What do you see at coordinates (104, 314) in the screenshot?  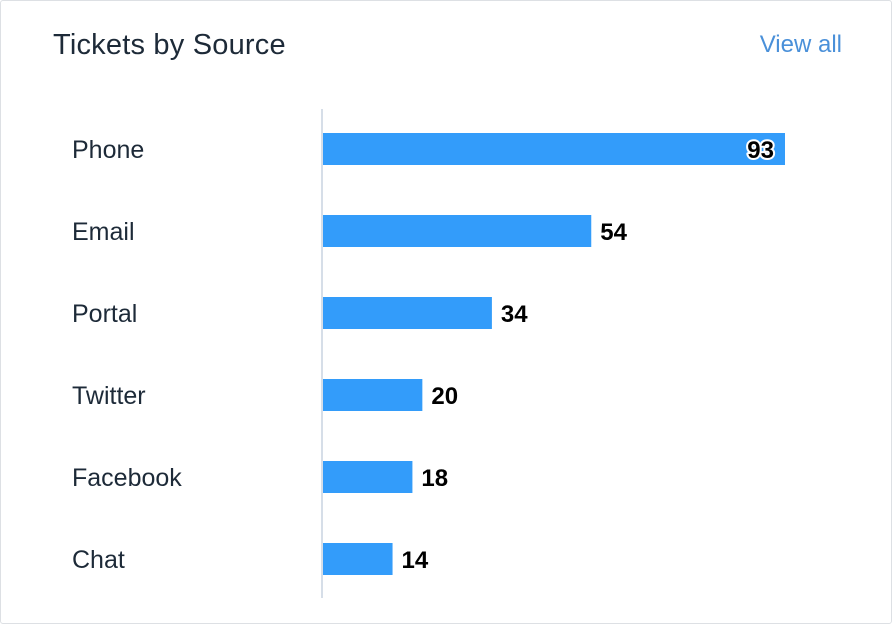 I see `category-label-portal: Portal` at bounding box center [104, 314].